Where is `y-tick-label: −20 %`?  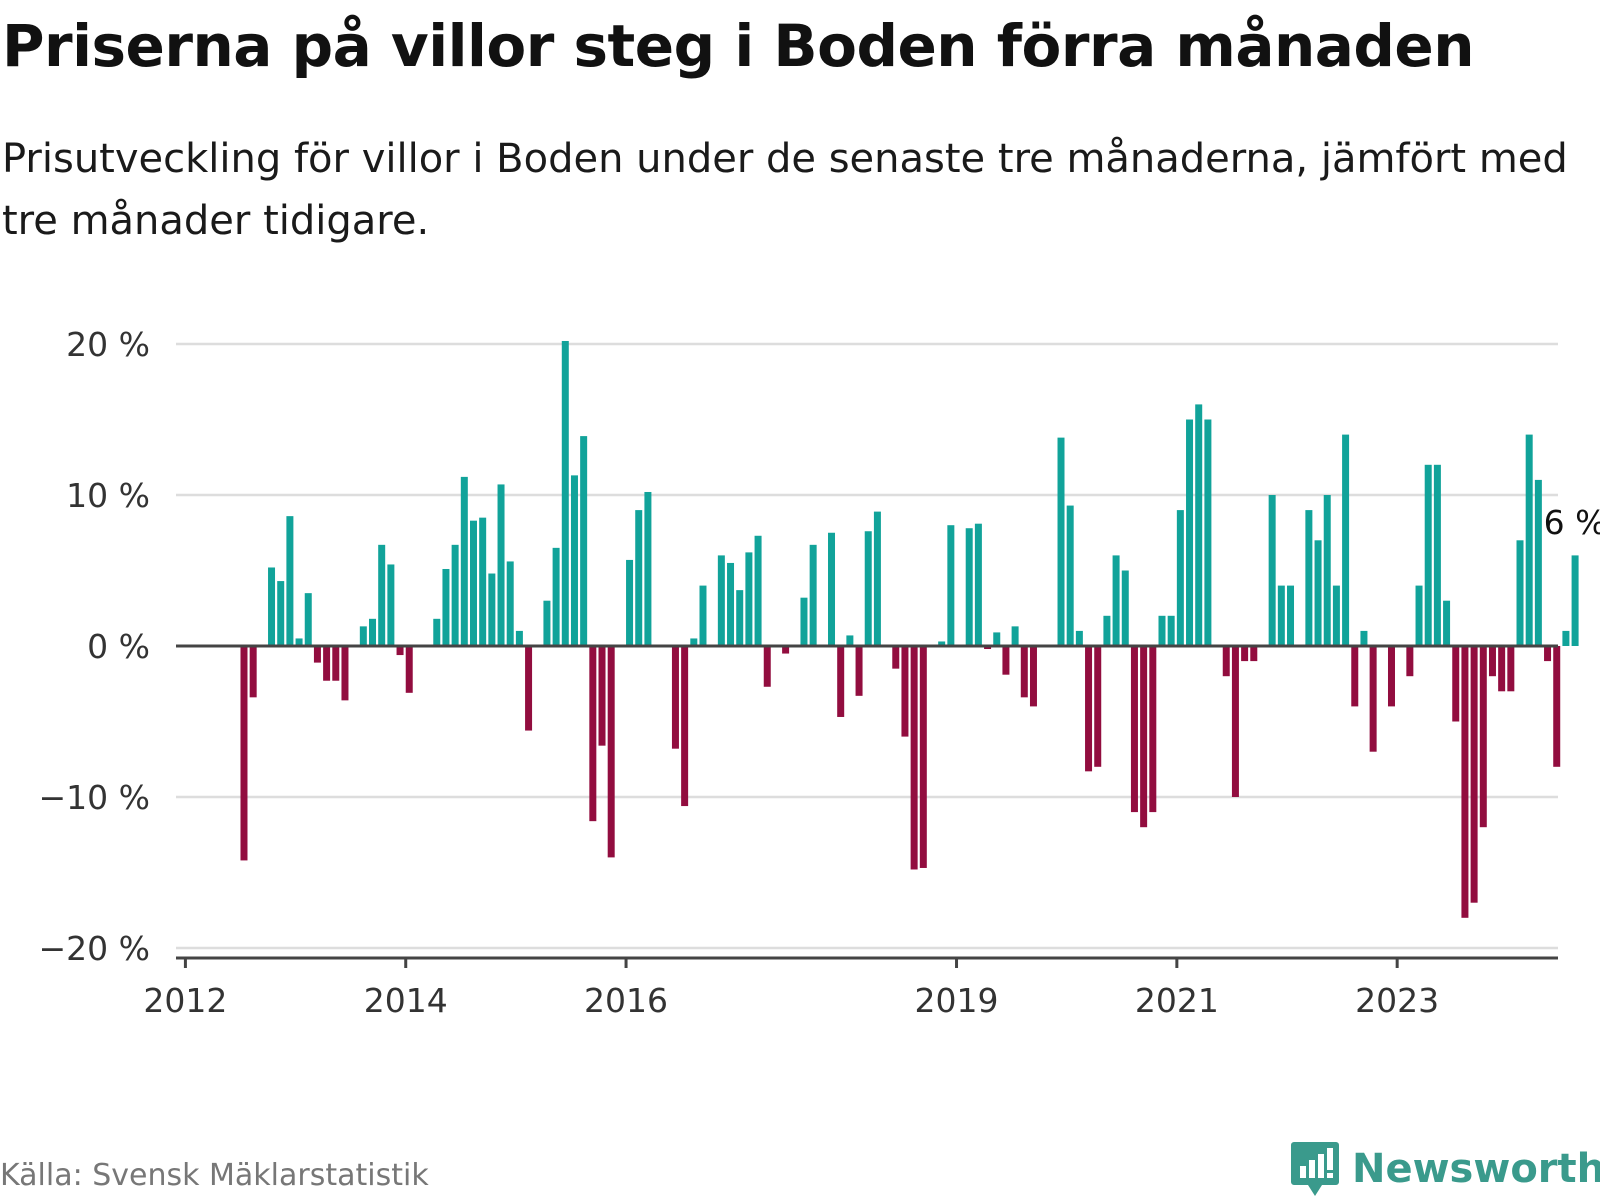 y-tick-label: −20 % is located at coordinates (95, 948).